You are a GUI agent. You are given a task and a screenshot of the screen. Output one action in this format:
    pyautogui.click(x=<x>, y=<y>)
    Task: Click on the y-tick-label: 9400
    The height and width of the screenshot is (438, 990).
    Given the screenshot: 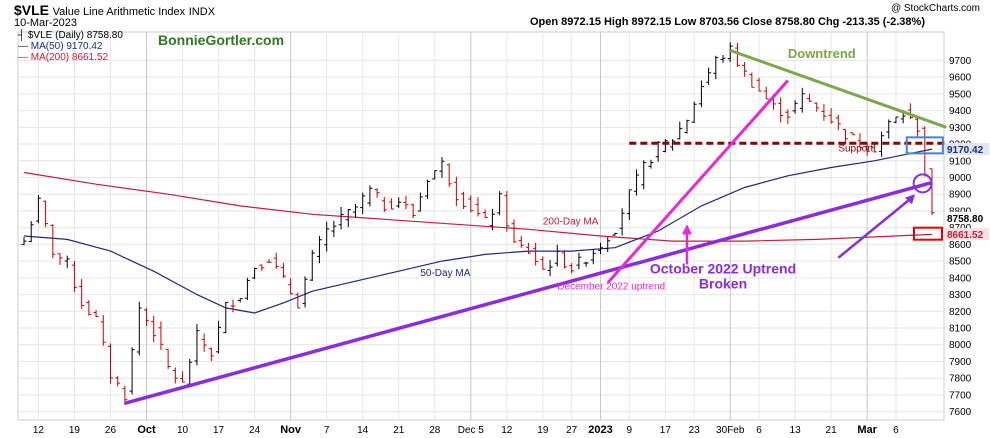 What is the action you would take?
    pyautogui.click(x=960, y=111)
    